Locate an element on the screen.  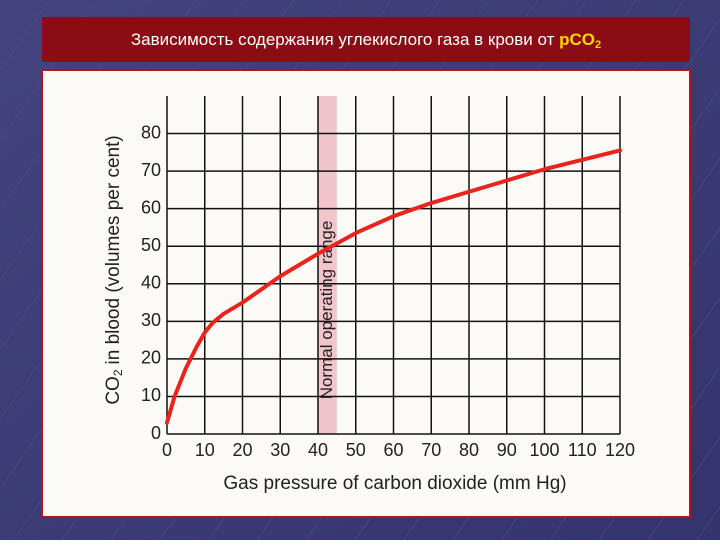
x-tick-label: 120 is located at coordinates (620, 450).